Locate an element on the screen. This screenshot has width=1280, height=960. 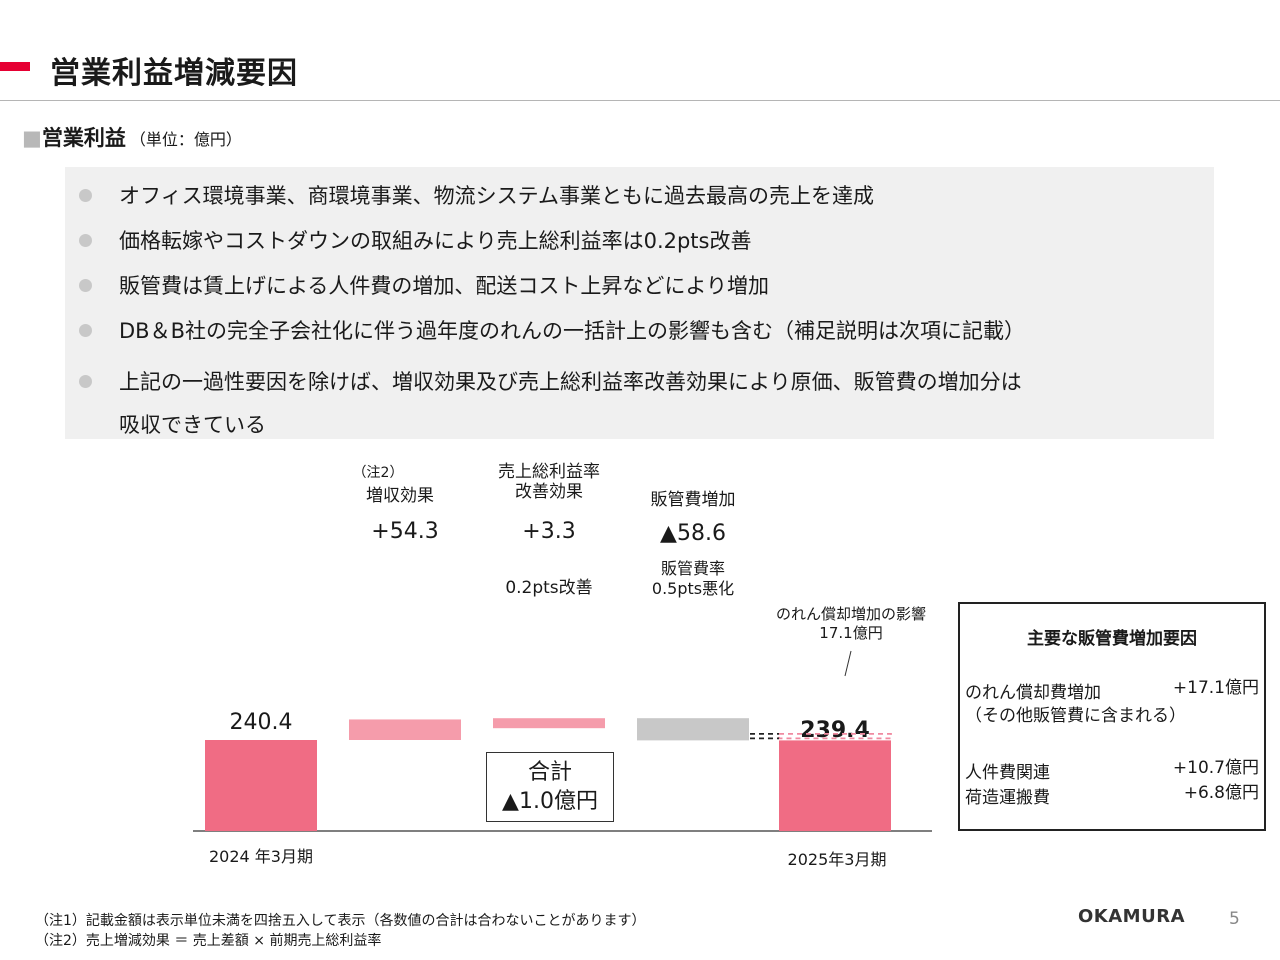
bar-sublabel: 0.5pts悪化 is located at coordinates (693, 588).